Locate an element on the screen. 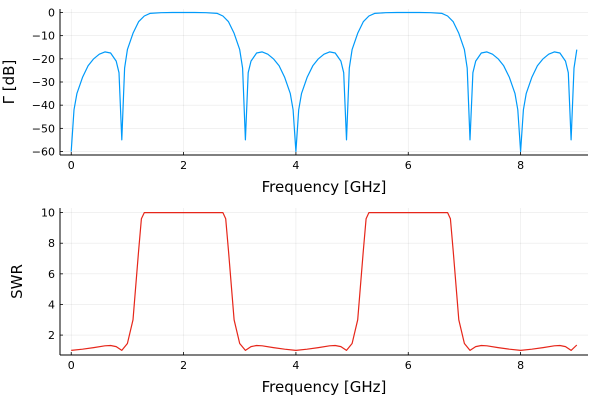  y-tick-label: 10 is located at coordinates (48, 213).